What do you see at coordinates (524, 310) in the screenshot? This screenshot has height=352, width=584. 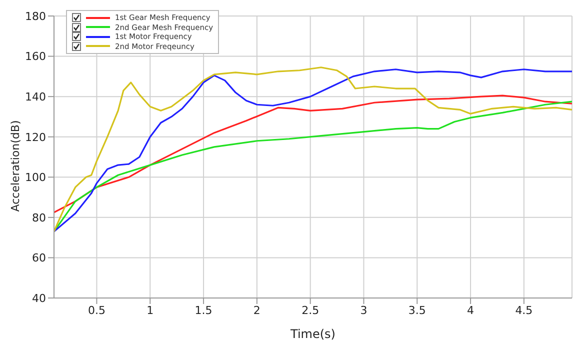 I see `x-tick-label: 4.5` at bounding box center [524, 310].